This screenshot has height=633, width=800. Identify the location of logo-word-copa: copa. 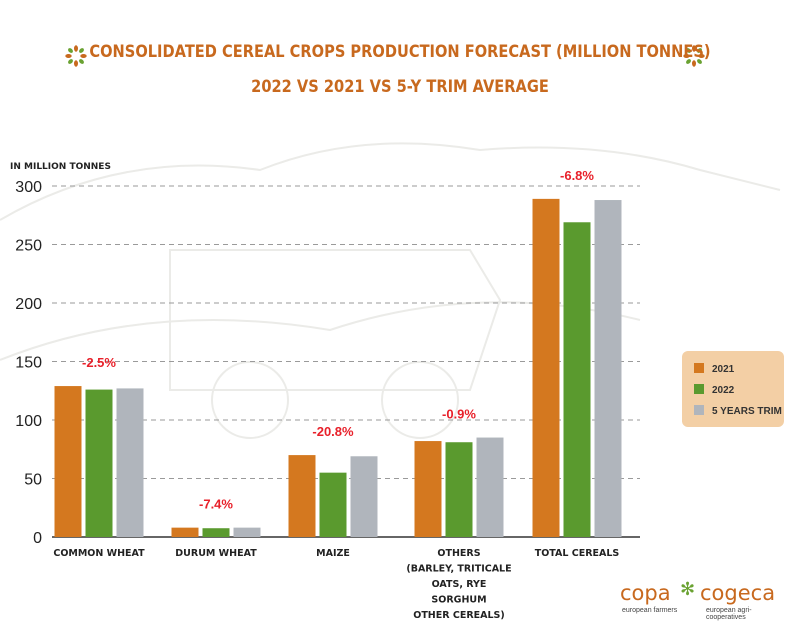
(645, 593).